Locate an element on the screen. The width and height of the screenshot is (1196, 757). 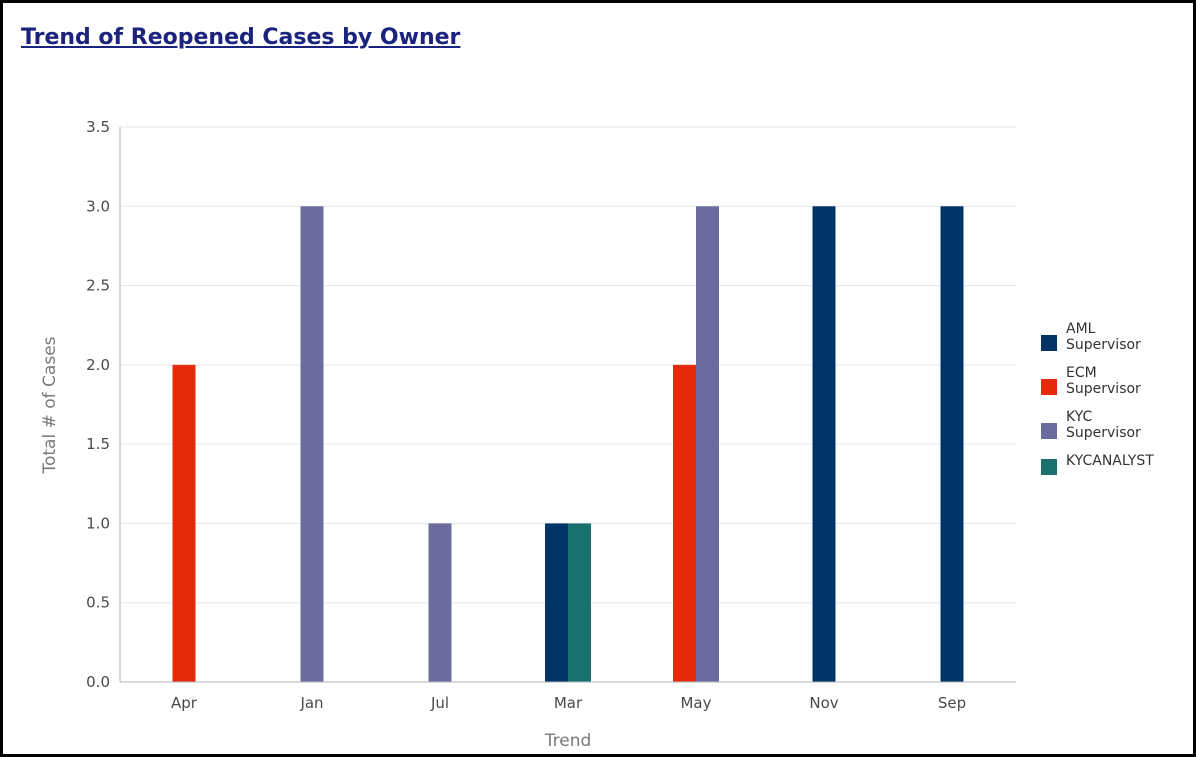
bar-aml-supervisor-mar is located at coordinates (556, 602).